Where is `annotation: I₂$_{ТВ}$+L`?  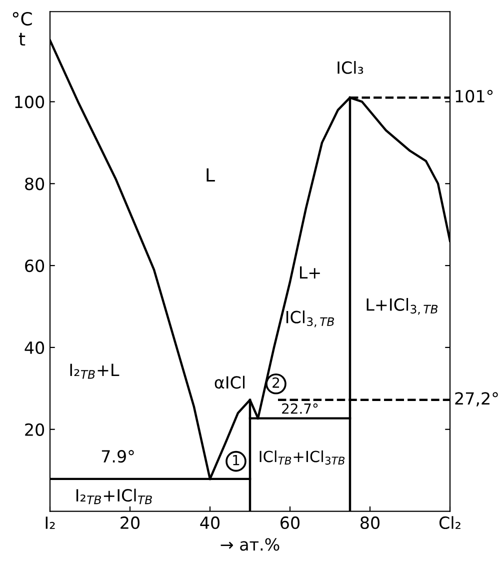 annotation: I₂$_{ТВ}$+L is located at coordinates (95, 371).